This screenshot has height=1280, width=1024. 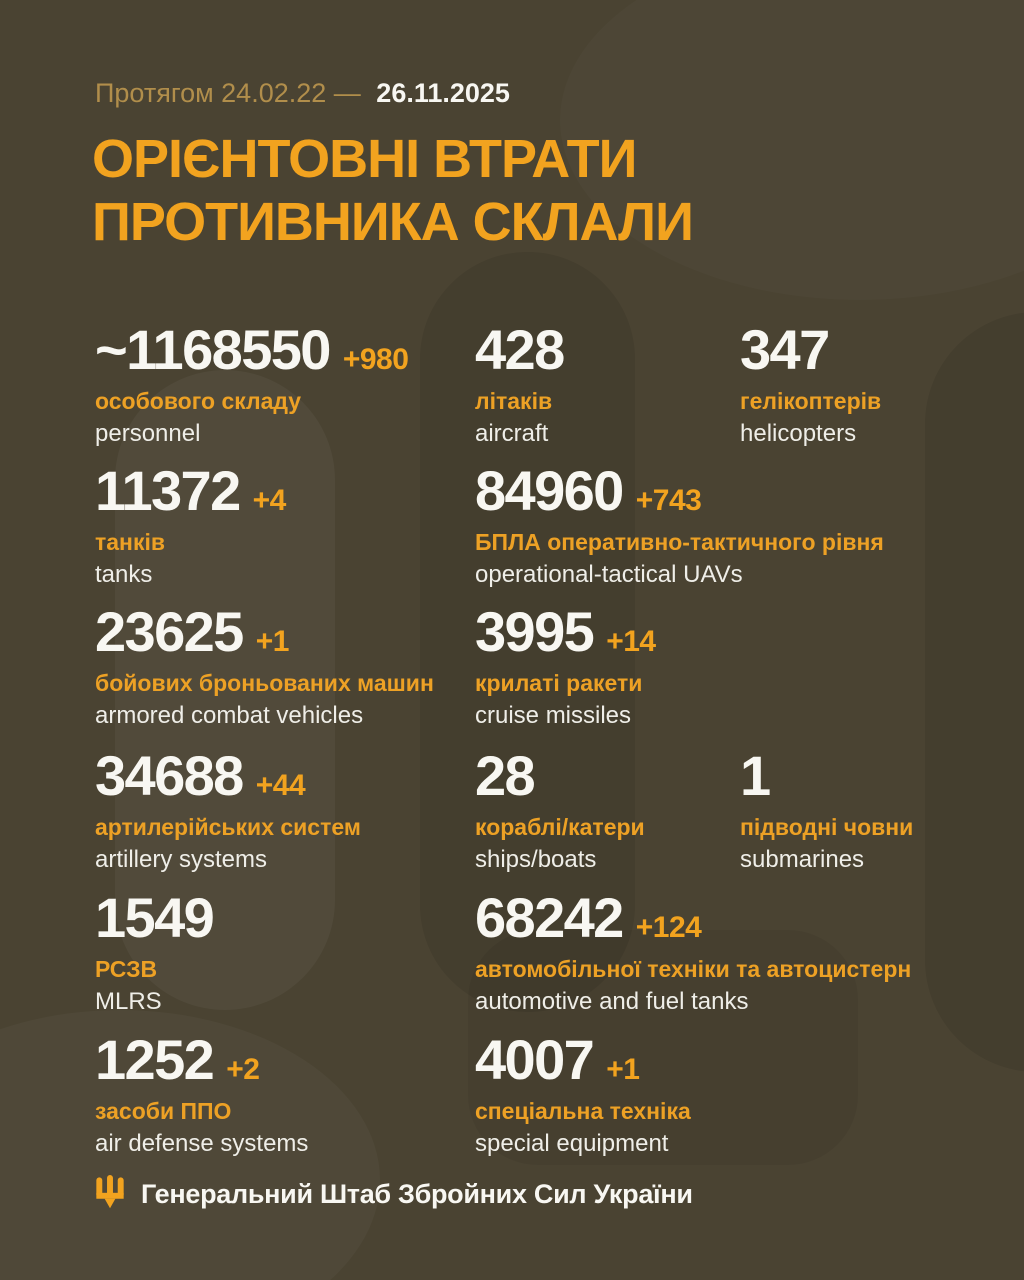 I want to click on stat-label-uk: бойових броньованих машин, so click(x=264, y=683).